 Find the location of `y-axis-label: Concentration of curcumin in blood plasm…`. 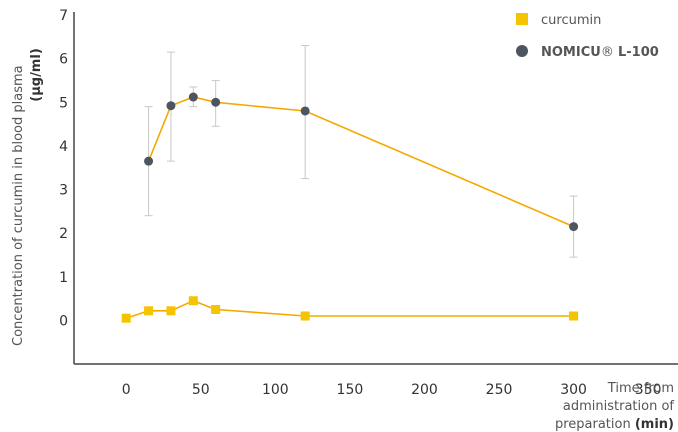

y-axis-label: Concentration of curcumin in blood plasm… is located at coordinates (18, 205).